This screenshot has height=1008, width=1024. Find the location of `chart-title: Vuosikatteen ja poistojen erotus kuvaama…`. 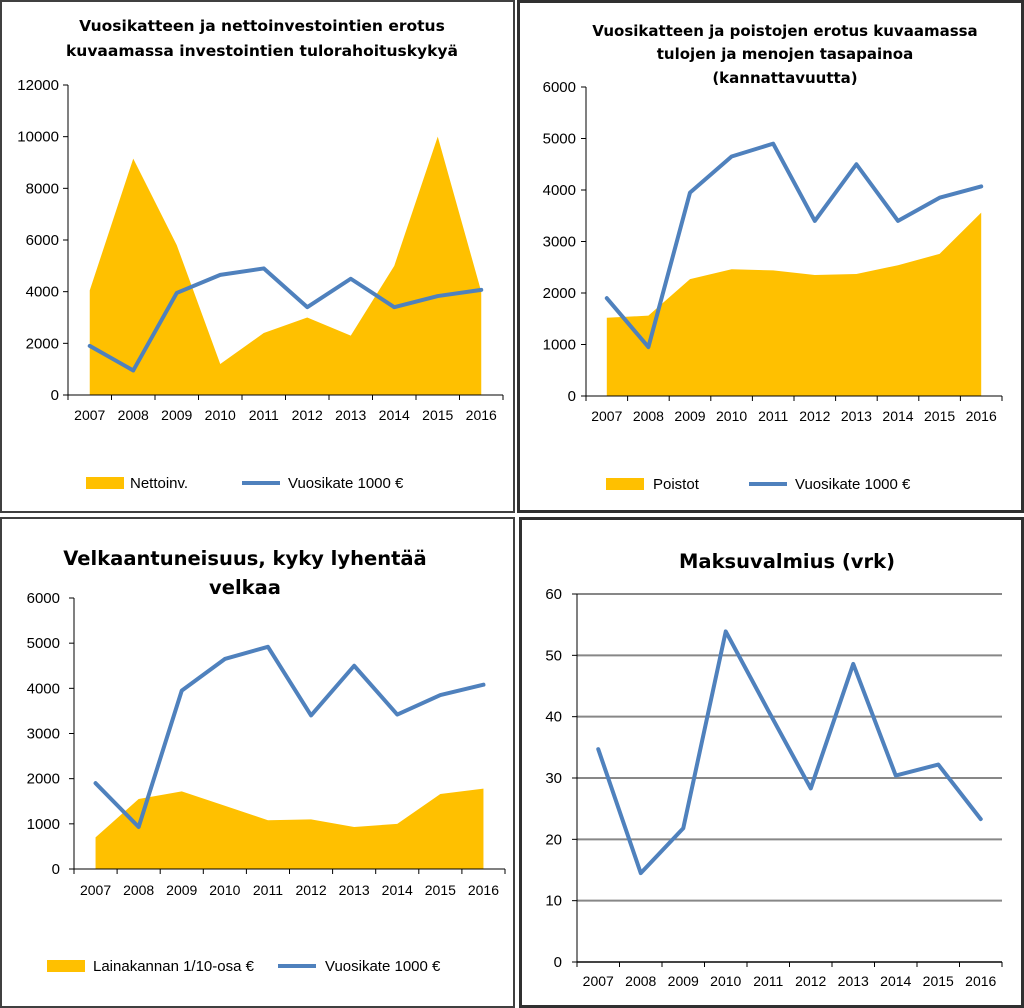

chart-title: Vuosikatteen ja poistojen erotus kuvaama… is located at coordinates (784, 31).